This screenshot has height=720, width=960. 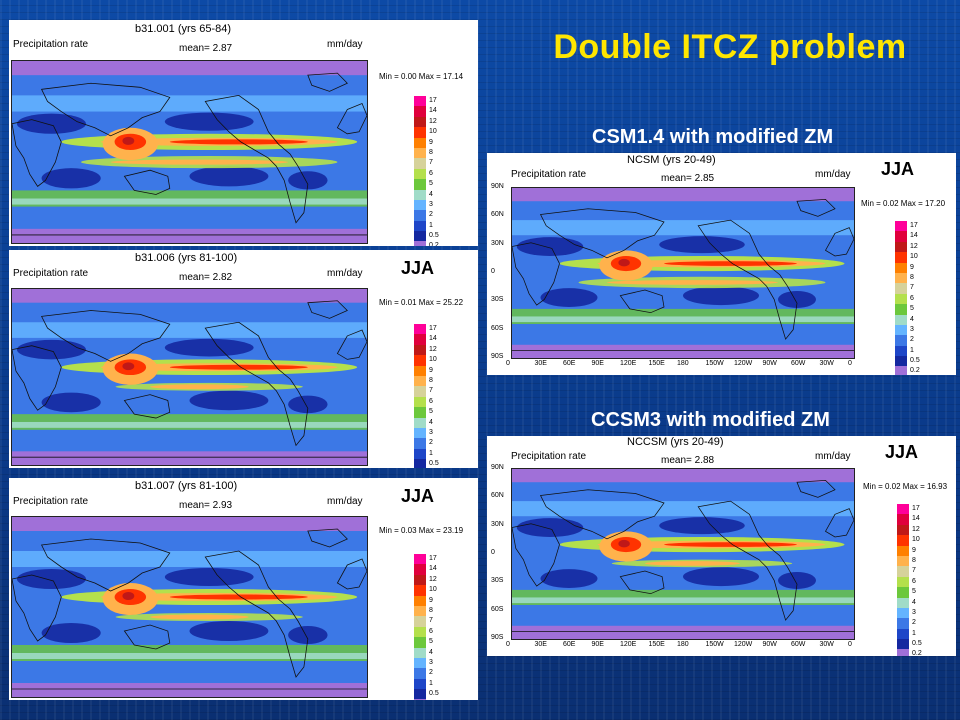 What do you see at coordinates (713, 137) in the screenshot?
I see `subheading-csm14: CSM1.4 with modified ZM` at bounding box center [713, 137].